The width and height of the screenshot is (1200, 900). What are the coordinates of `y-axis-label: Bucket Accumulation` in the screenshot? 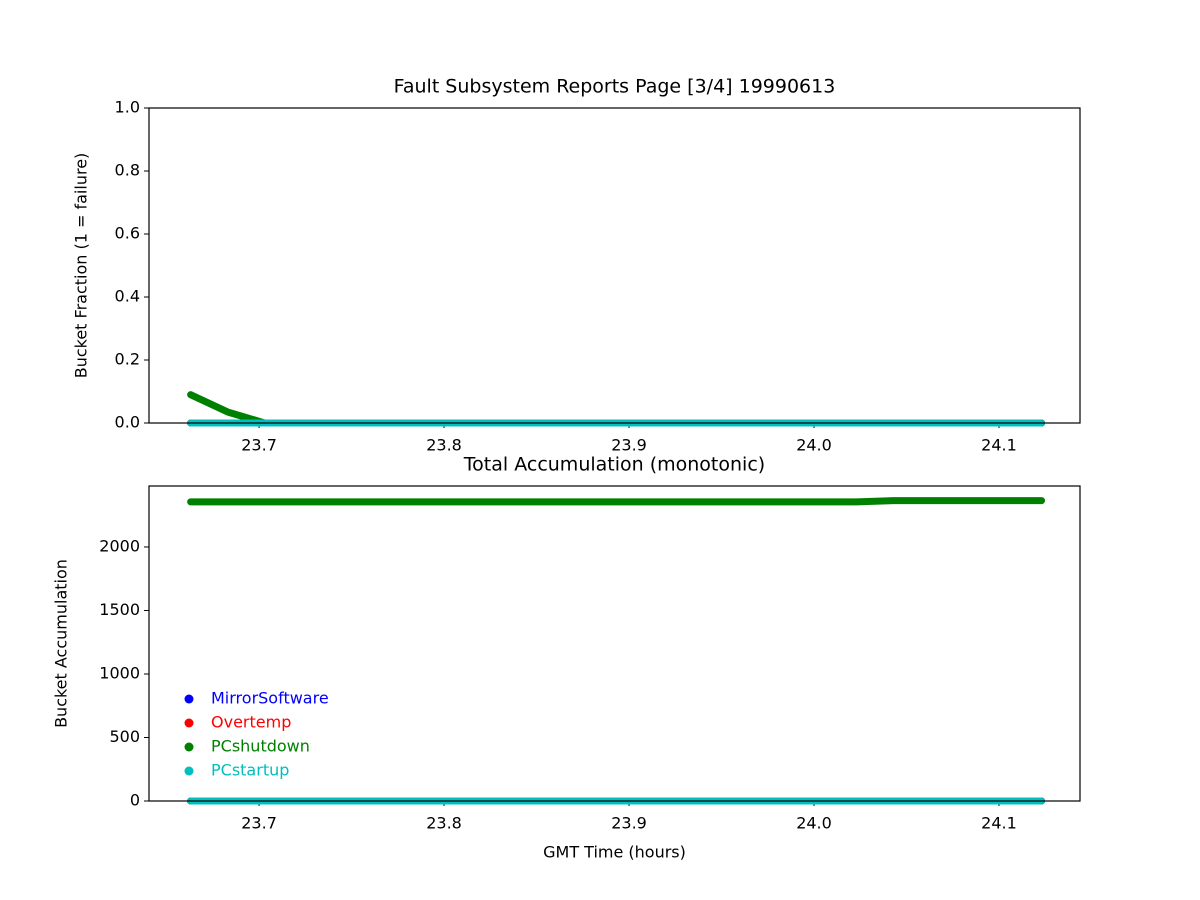 It's located at (61, 643).